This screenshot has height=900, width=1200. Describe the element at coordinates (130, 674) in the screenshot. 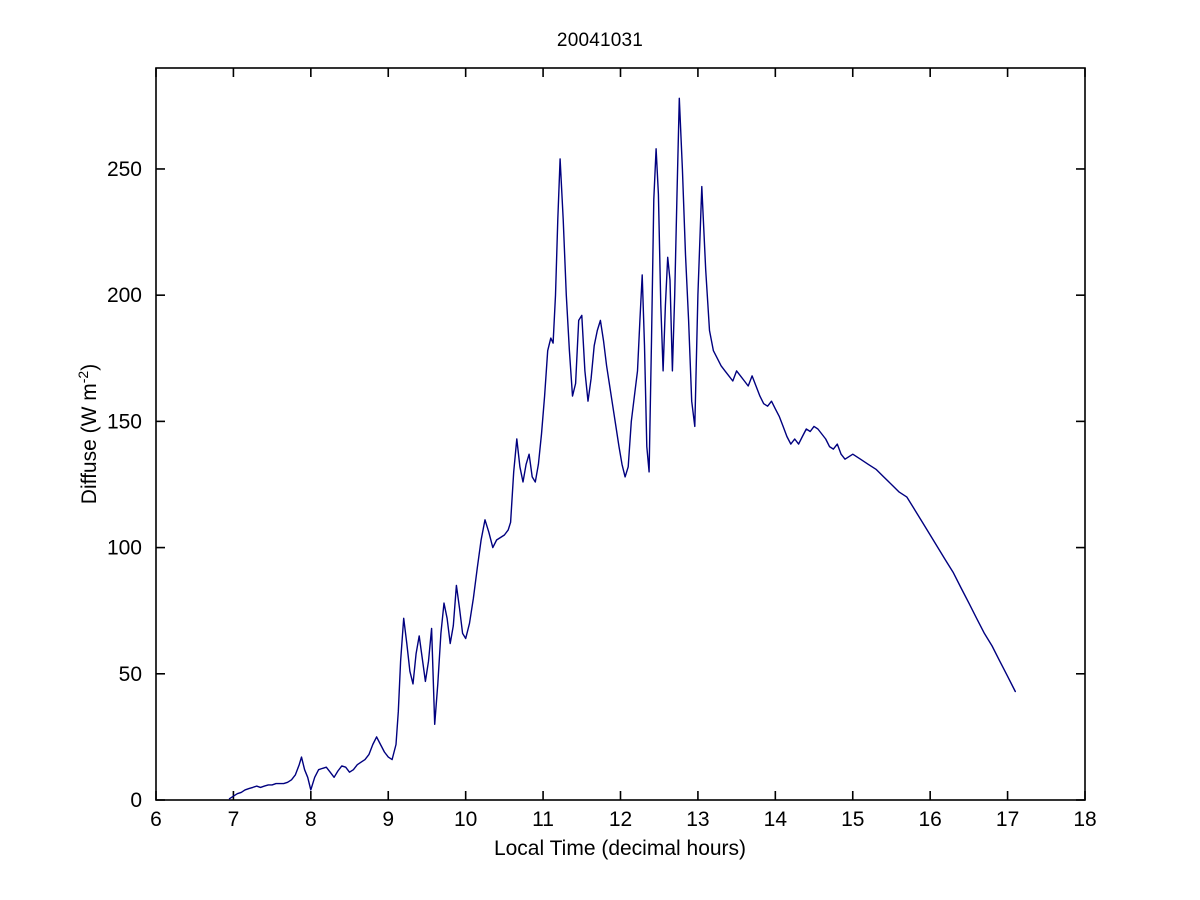

I see `y-tick-label: 50` at that location.